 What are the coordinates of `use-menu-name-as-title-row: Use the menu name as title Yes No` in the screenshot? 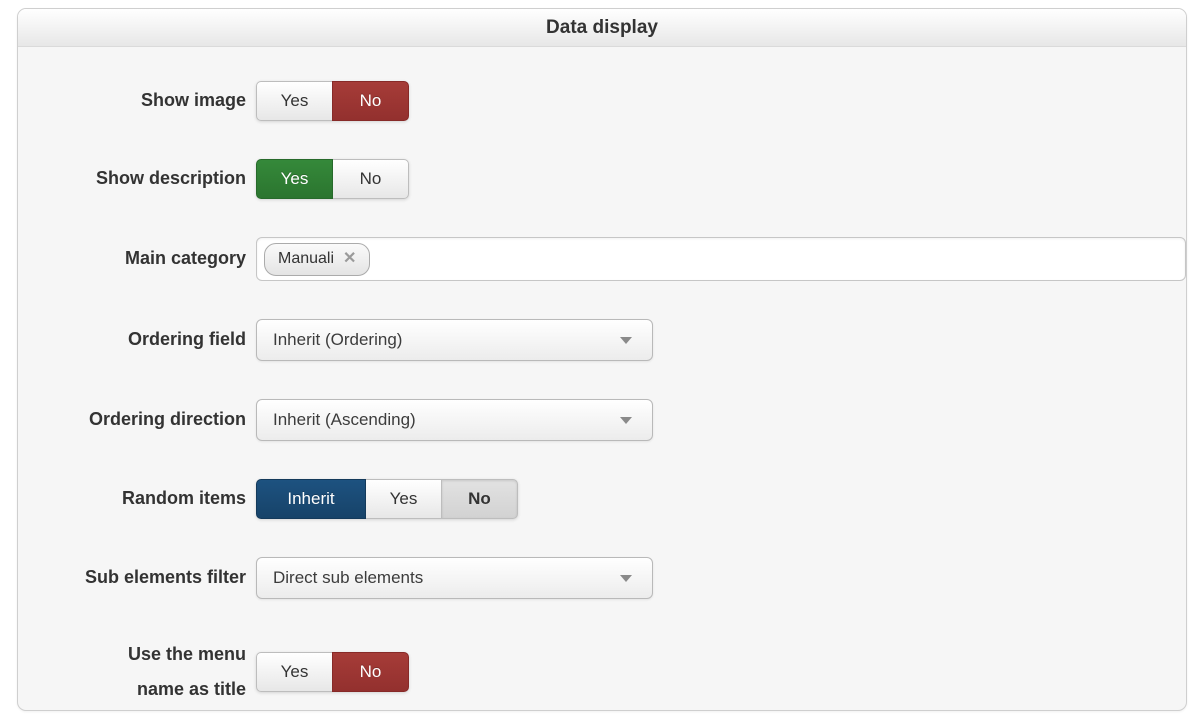 It's located at (602, 672).